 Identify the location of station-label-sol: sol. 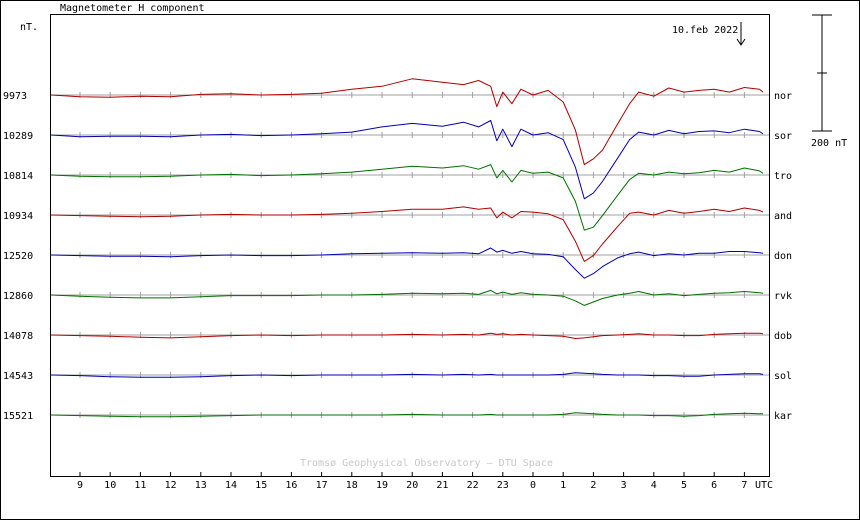
(783, 376).